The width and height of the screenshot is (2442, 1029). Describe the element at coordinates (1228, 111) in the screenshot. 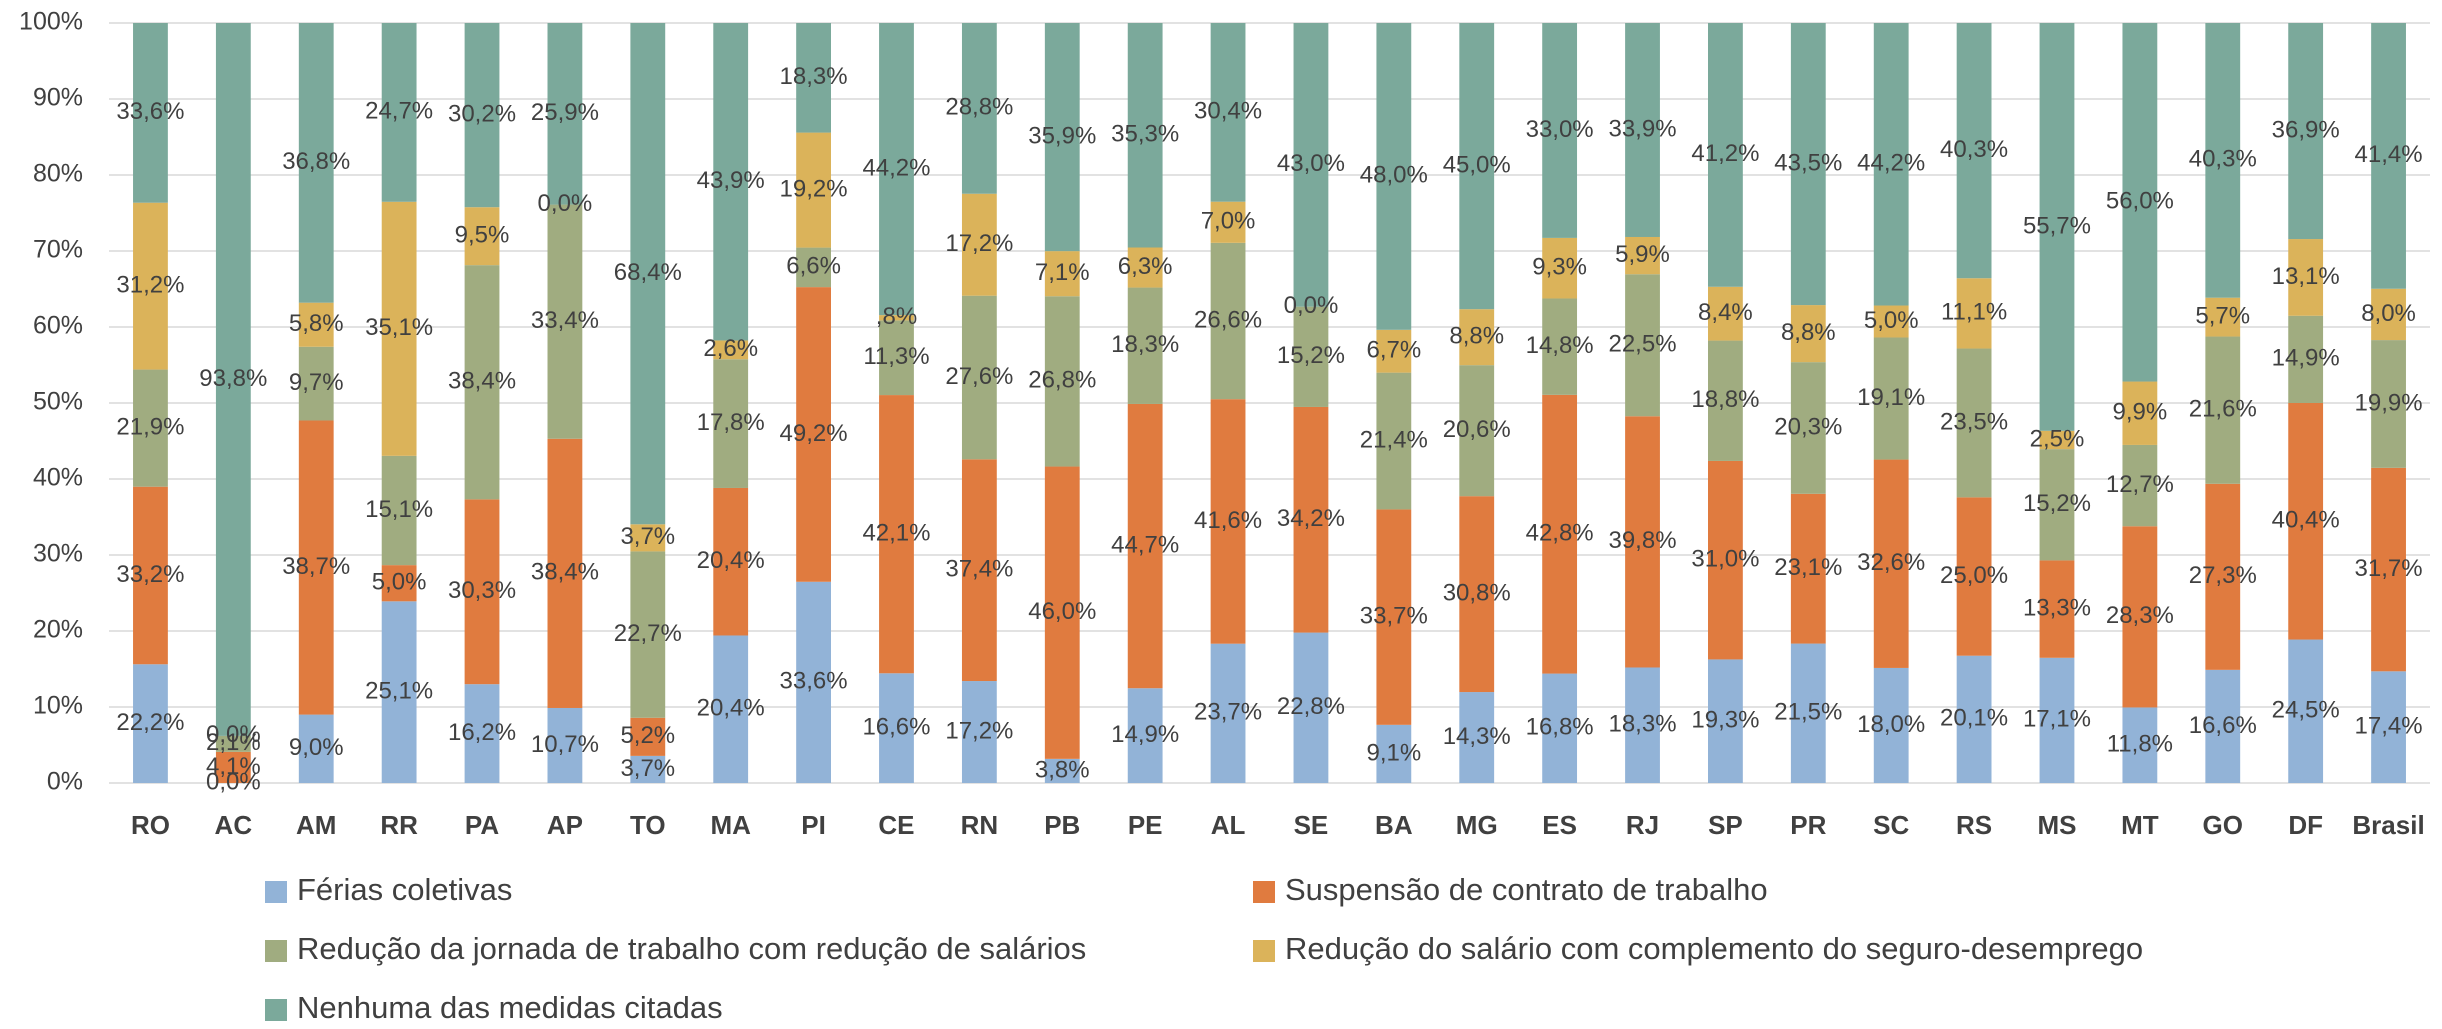

I see `data-label: 30,4%` at that location.